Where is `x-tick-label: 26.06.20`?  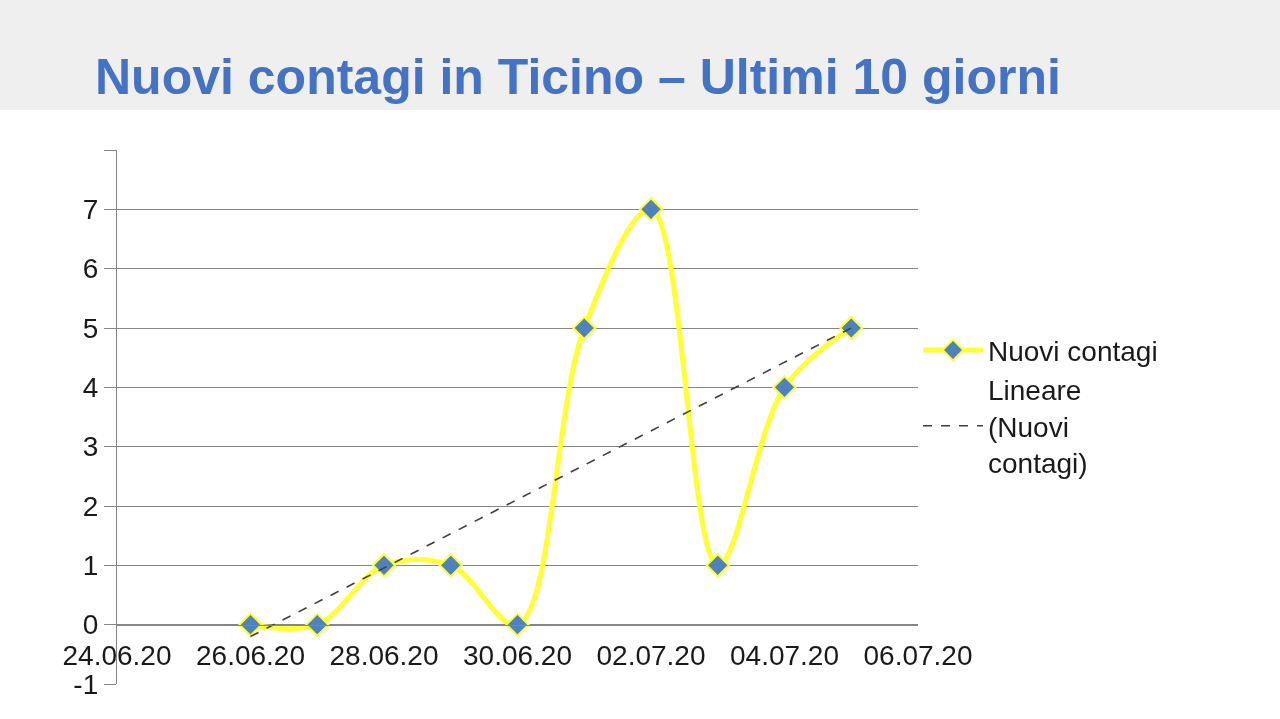
x-tick-label: 26.06.20 is located at coordinates (250, 656).